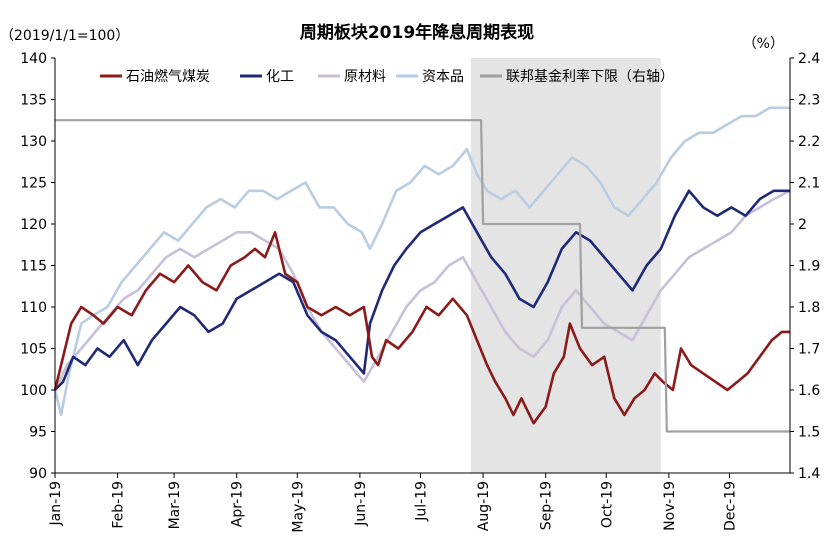  I want to click on legend-label-3: 资本品, so click(443, 77).